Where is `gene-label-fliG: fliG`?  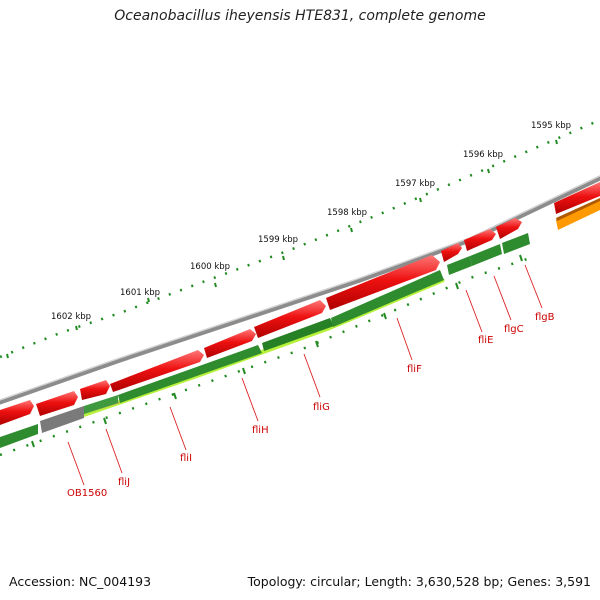
gene-label-fliG: fliG is located at coordinates (321, 407).